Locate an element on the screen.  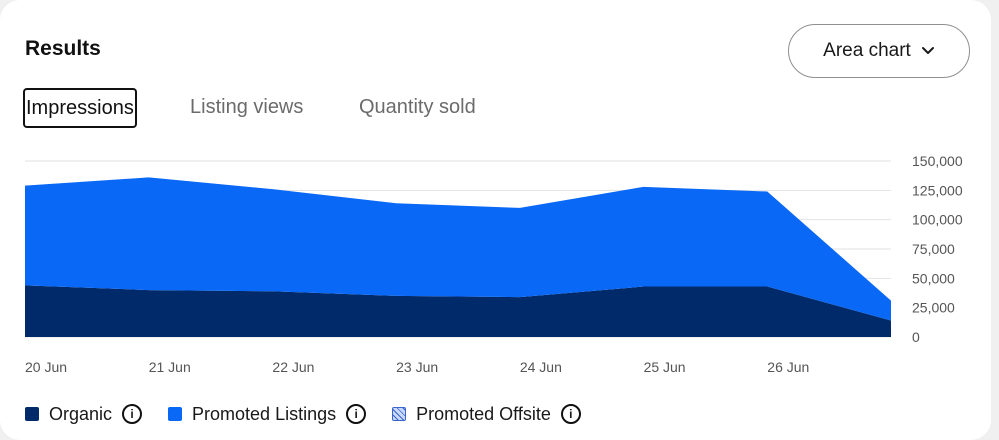
chevron-down-icon is located at coordinates (928, 51).